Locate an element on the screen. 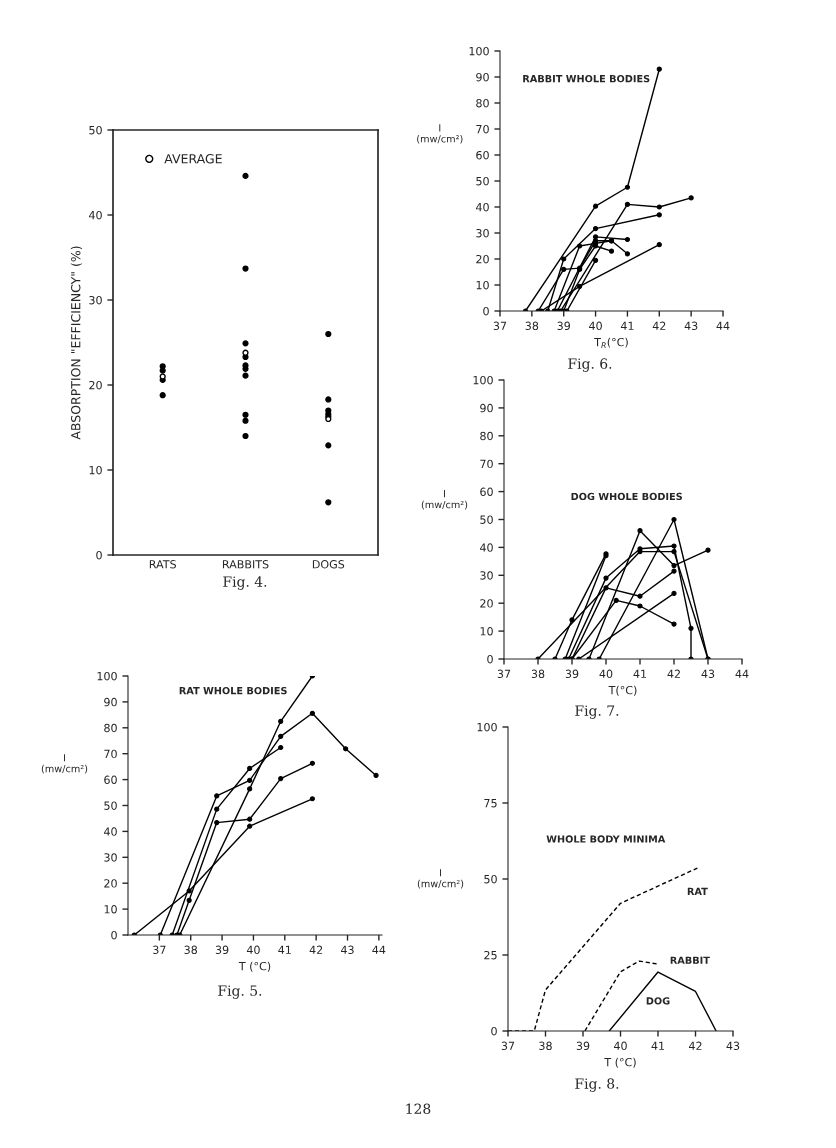  text: RAT WHOLE BODIES is located at coordinates (233, 690).